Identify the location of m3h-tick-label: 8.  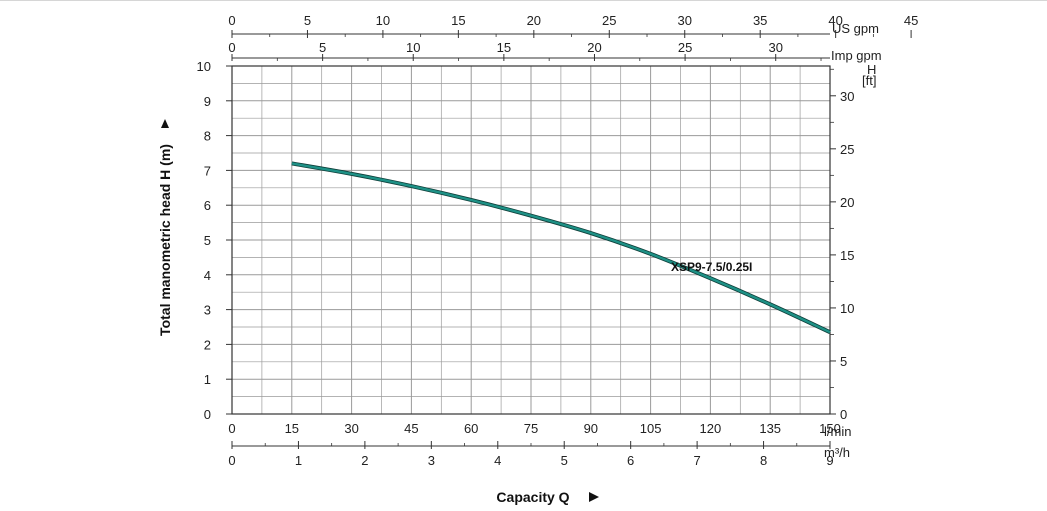
(763, 460).